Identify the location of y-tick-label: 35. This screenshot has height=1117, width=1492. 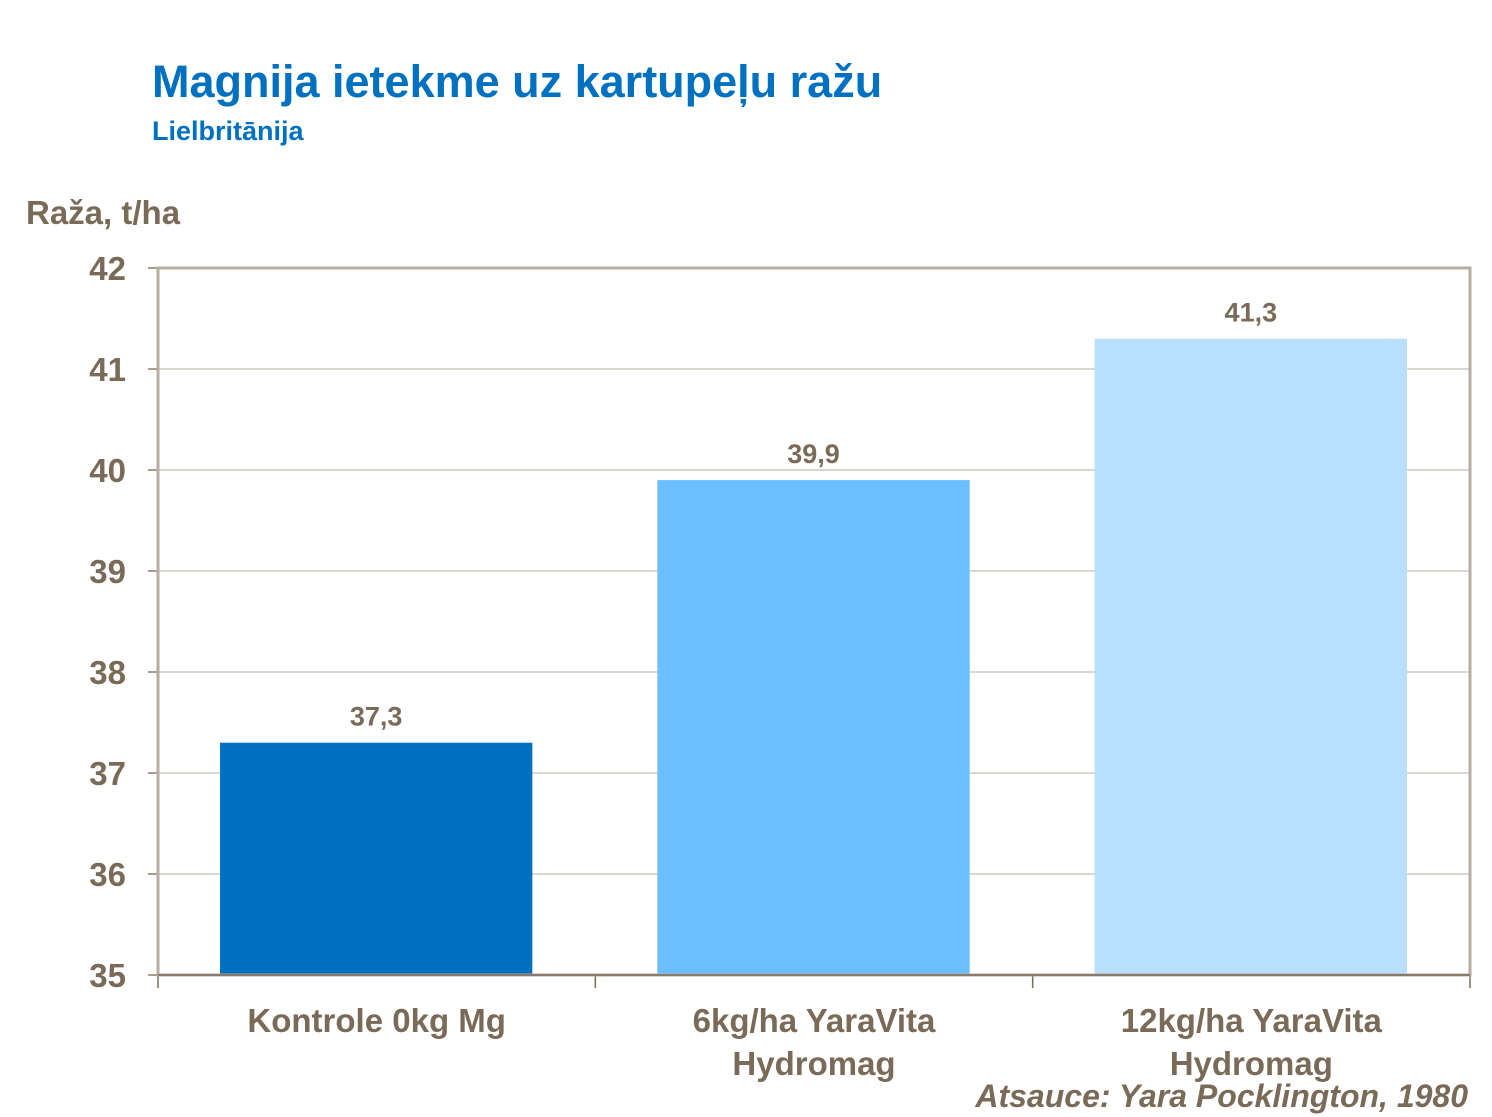
(107, 975).